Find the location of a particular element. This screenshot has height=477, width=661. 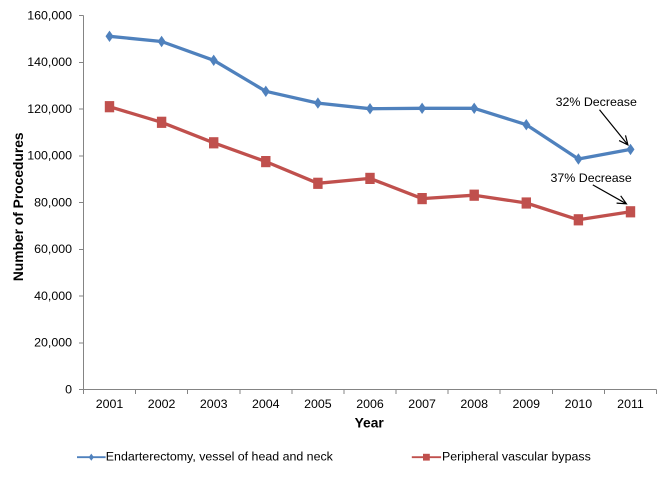

svg-text:Endarterectomy, vessel of head: Endarterectomy, vessel of head and neck is located at coordinates (220, 457).